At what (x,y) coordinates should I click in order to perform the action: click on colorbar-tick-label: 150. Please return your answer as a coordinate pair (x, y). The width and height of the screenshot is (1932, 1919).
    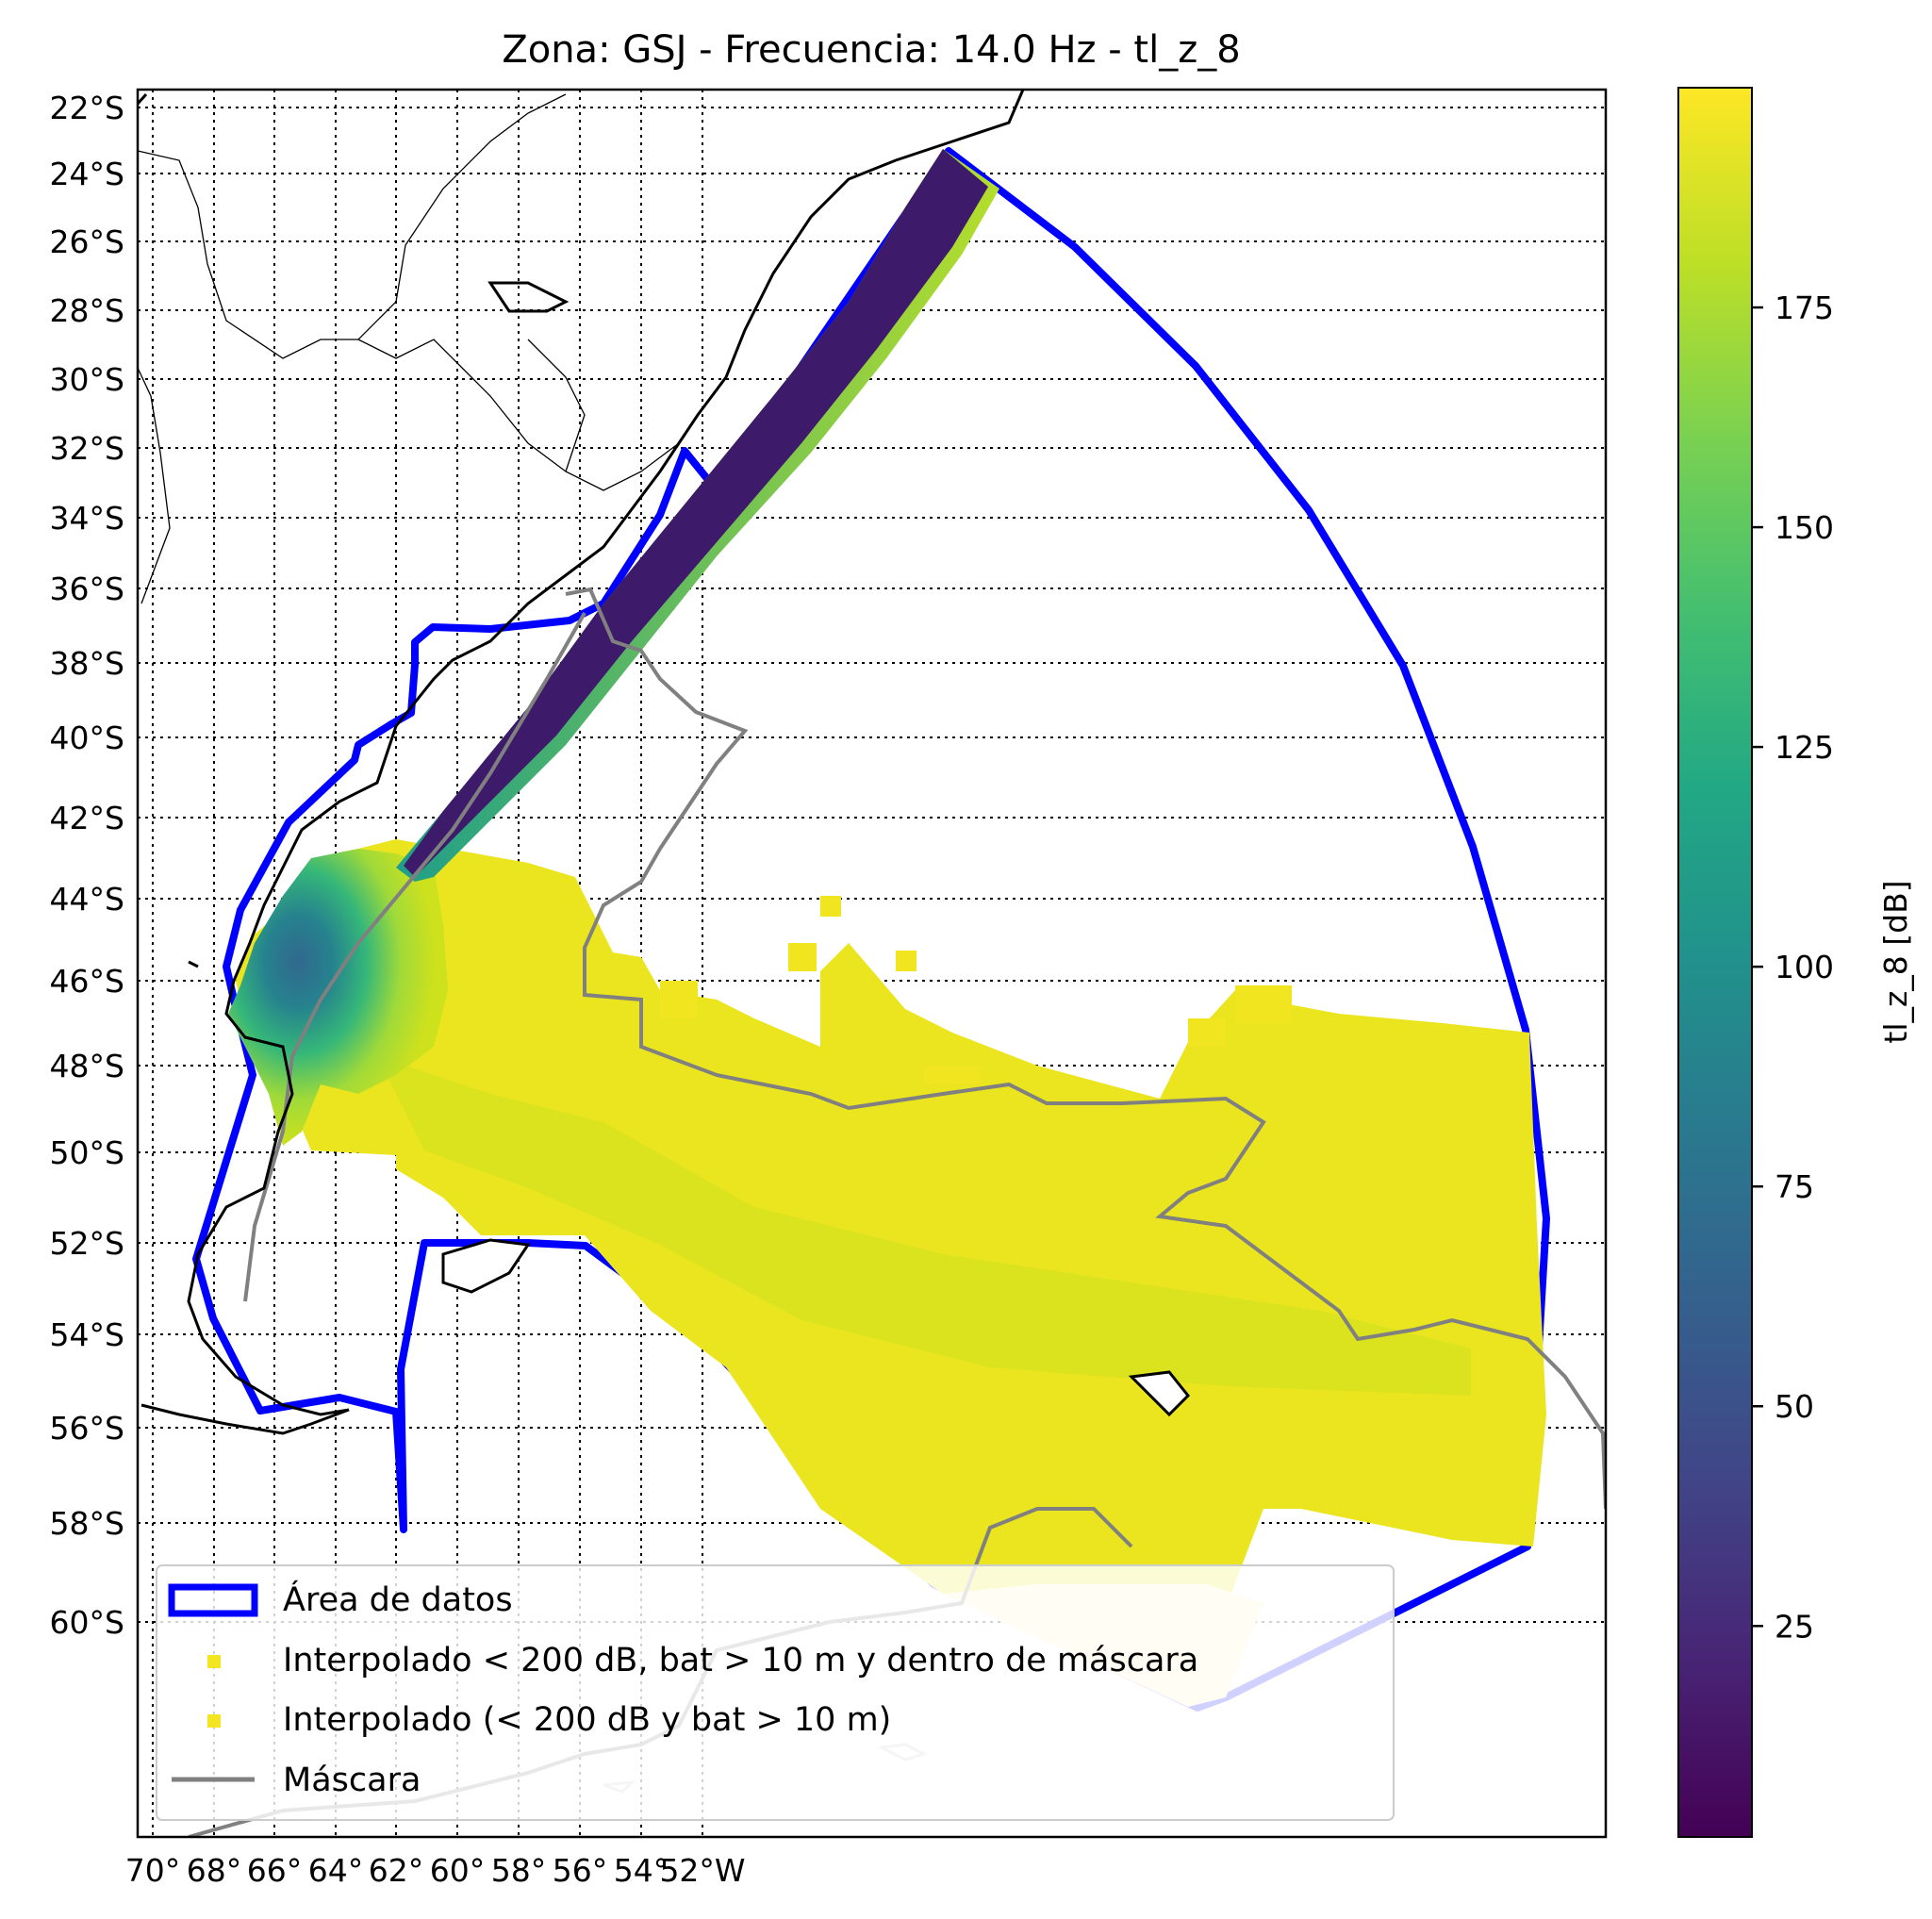
    Looking at the image, I should click on (1804, 527).